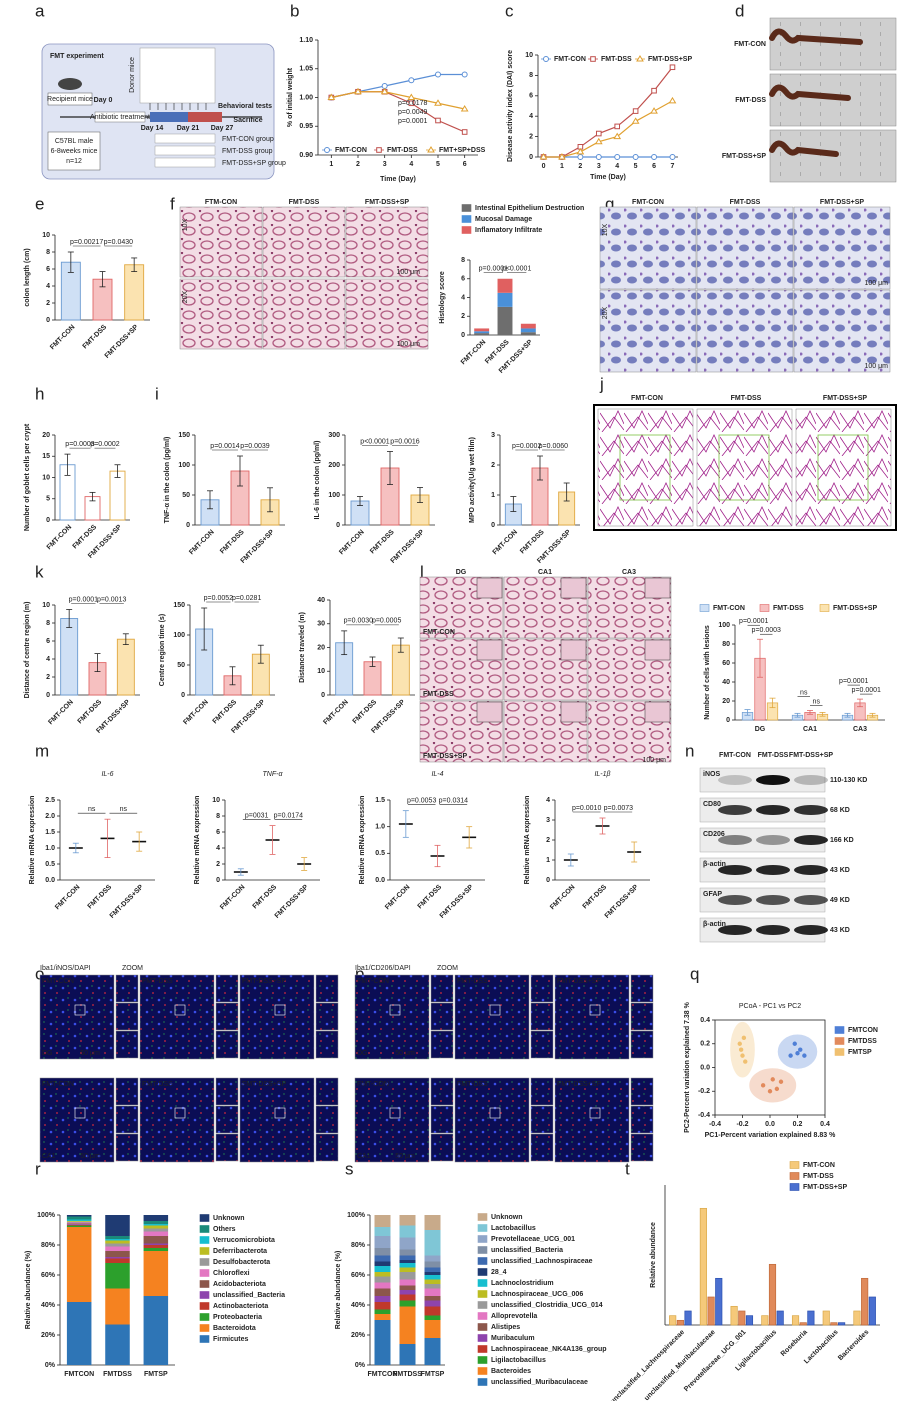 The height and width of the screenshot is (1401, 900). Describe the element at coordinates (70, 99) in the screenshot. I see `recipient-box` at that location.